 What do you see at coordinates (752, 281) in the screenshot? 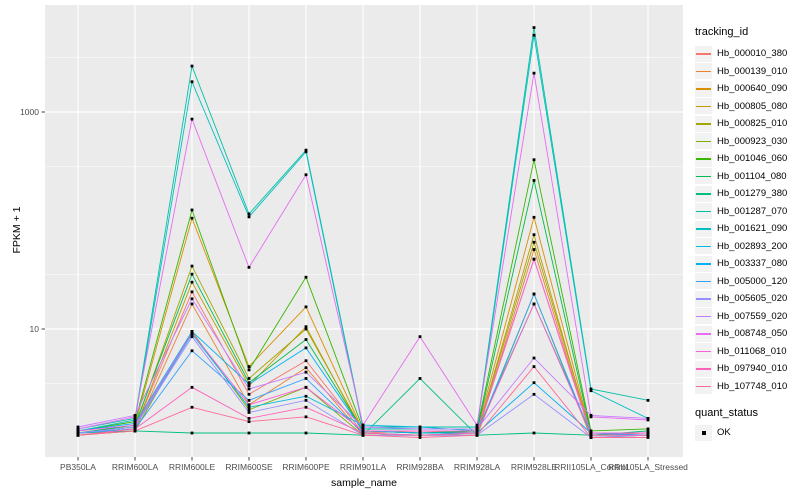
I see `legend-item-label: Hb_005000_120` at bounding box center [752, 281].